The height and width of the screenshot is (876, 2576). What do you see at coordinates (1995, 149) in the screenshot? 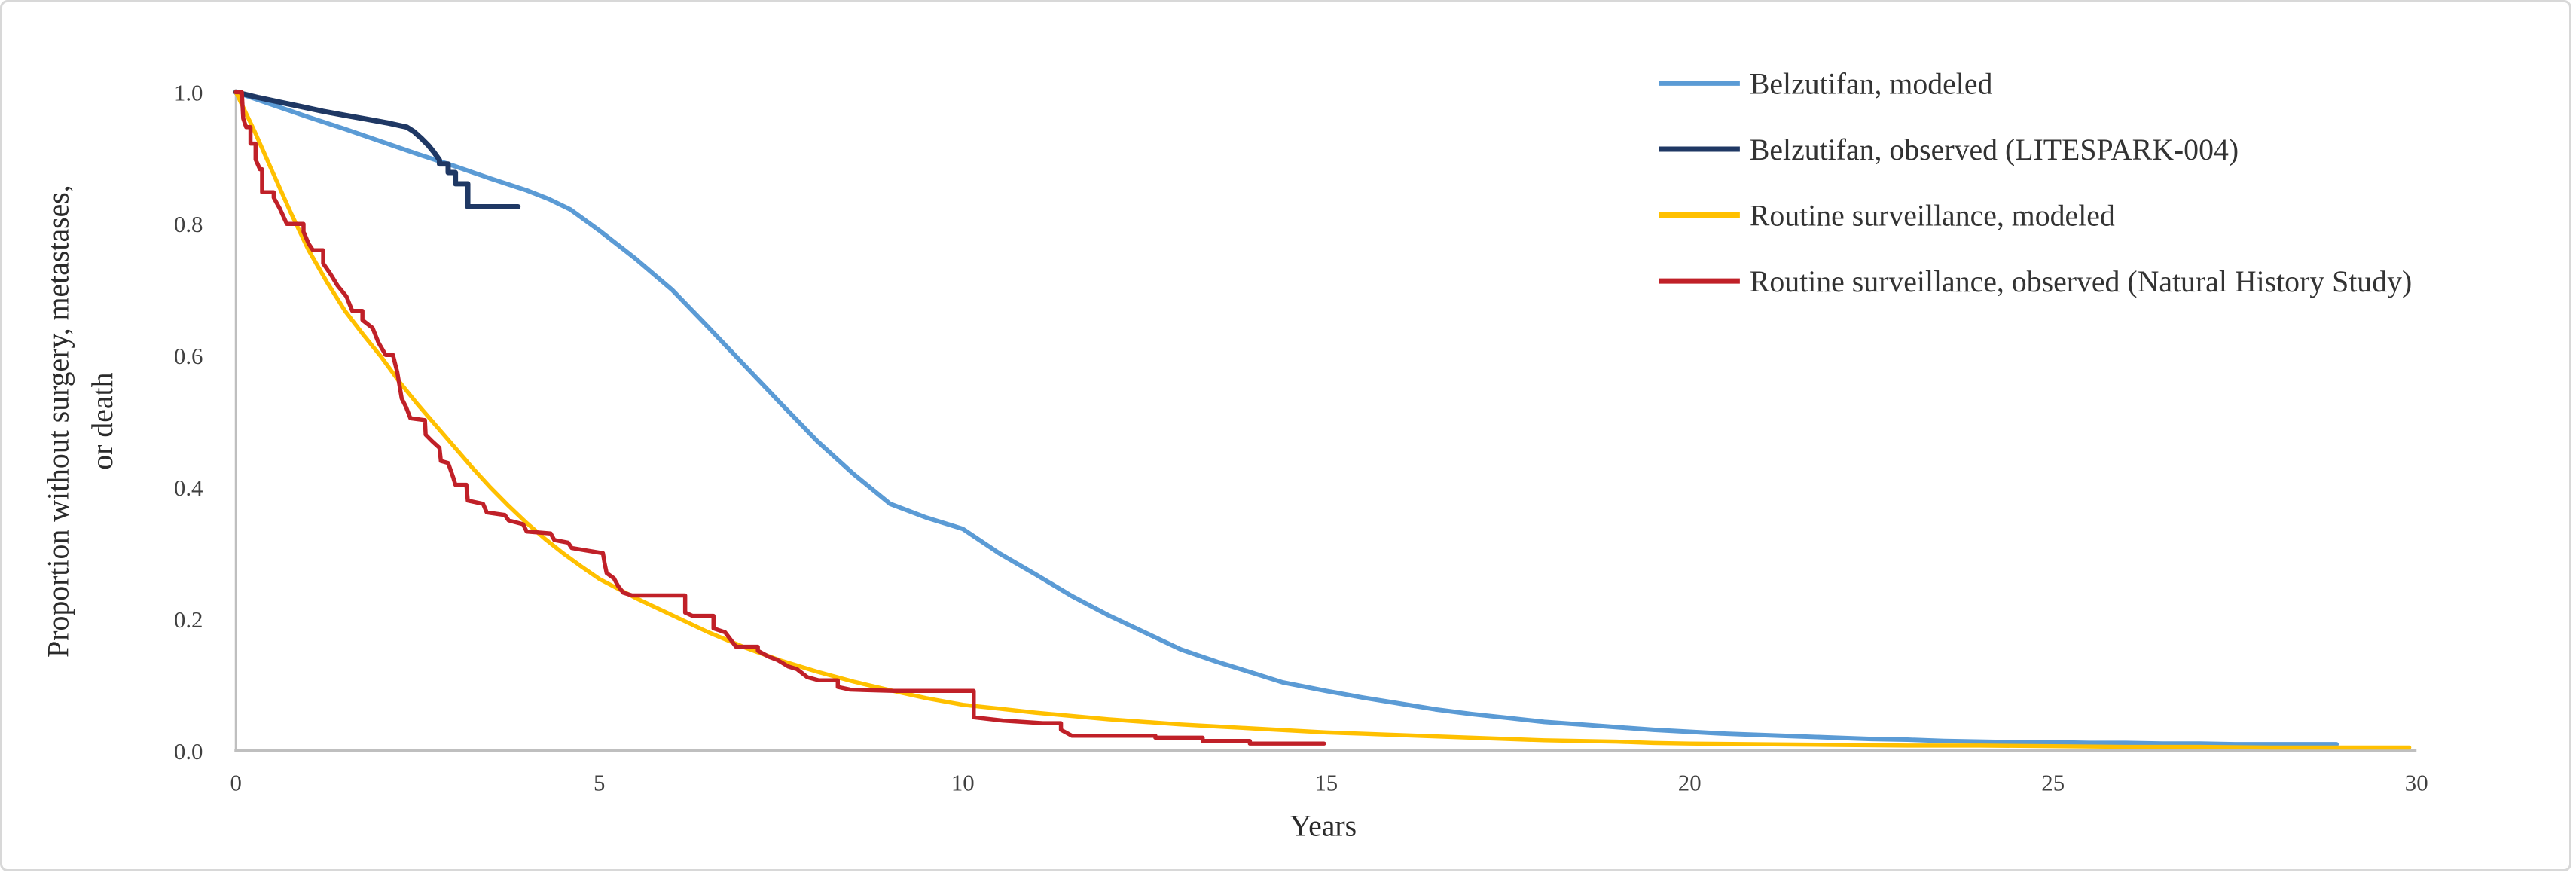
I see `legend-label-belzutifan-observed-litespark-004: Belzutifan, observed (LITESPARK-004)` at bounding box center [1995, 149].